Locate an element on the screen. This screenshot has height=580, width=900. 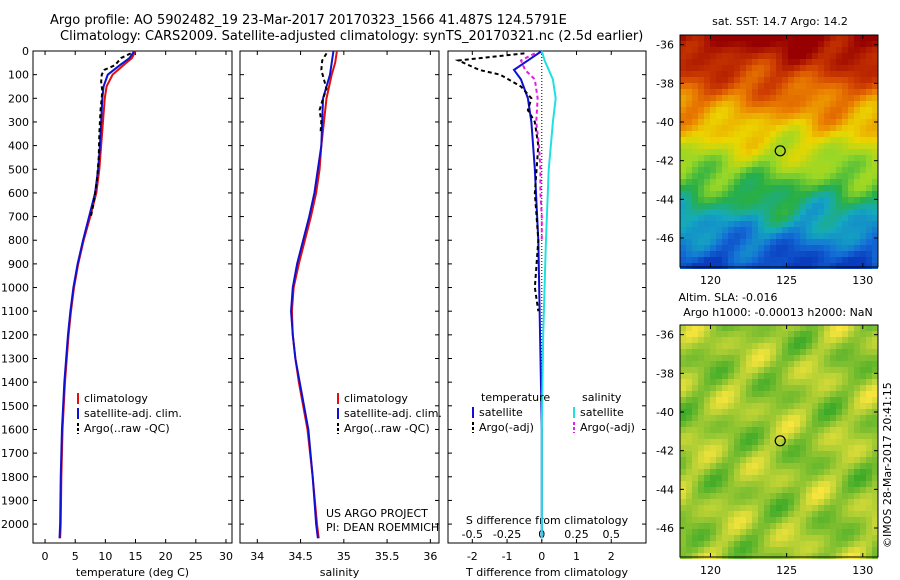
map-x-tick-label: 130 is located at coordinates (862, 280).